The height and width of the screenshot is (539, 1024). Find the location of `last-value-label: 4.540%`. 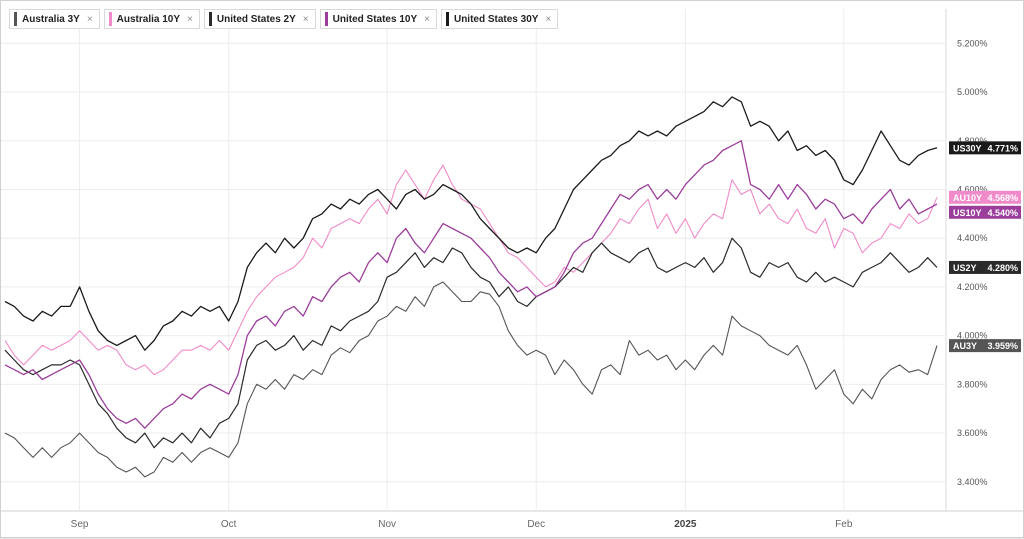

last-value-label: 4.540% is located at coordinates (1002, 213).